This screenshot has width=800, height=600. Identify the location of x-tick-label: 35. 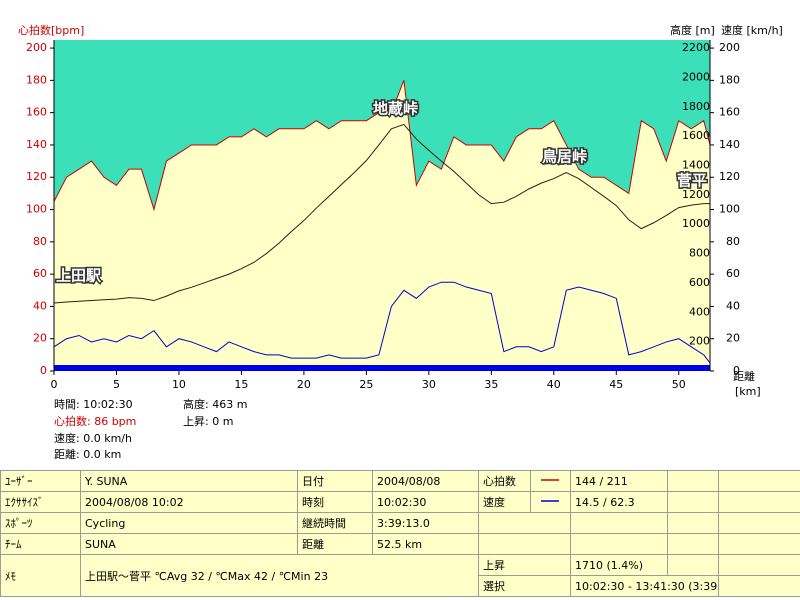
(491, 384).